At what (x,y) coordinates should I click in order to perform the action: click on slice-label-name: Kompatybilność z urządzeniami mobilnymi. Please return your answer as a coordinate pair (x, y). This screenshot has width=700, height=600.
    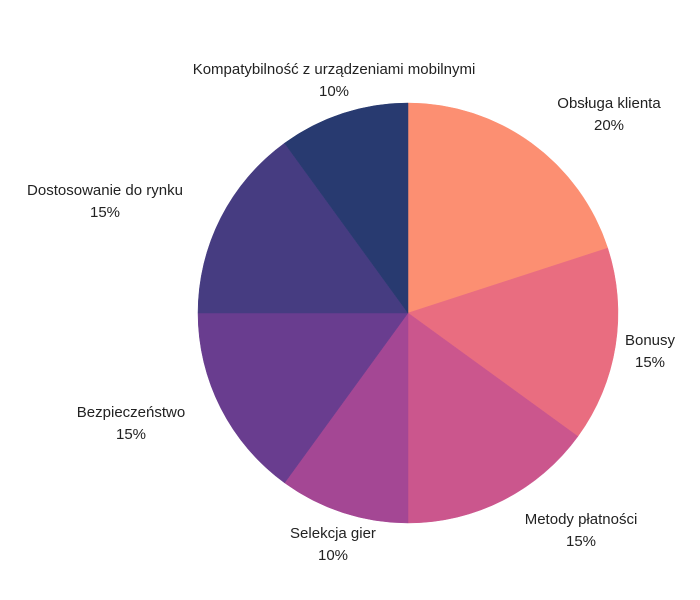
    Looking at the image, I should click on (334, 69).